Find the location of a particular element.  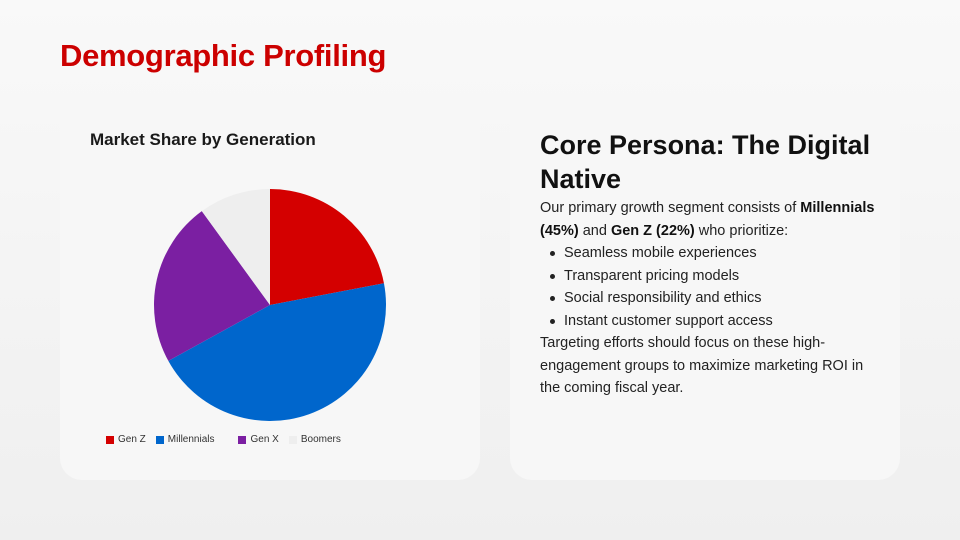

list-item: Instant customer support access is located at coordinates (717, 321).